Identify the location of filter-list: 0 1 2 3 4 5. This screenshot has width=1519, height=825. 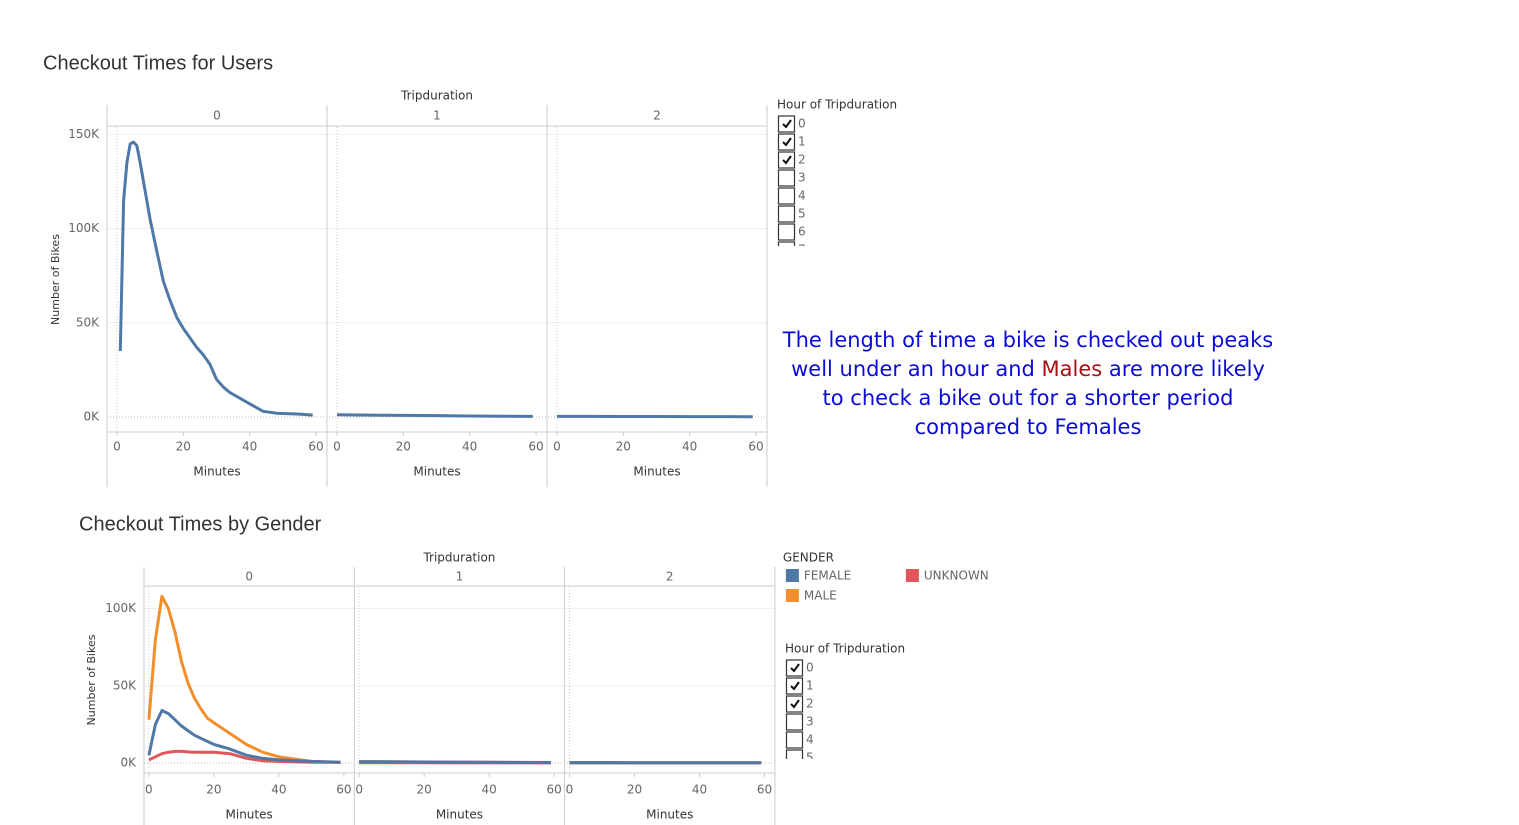
(799, 712).